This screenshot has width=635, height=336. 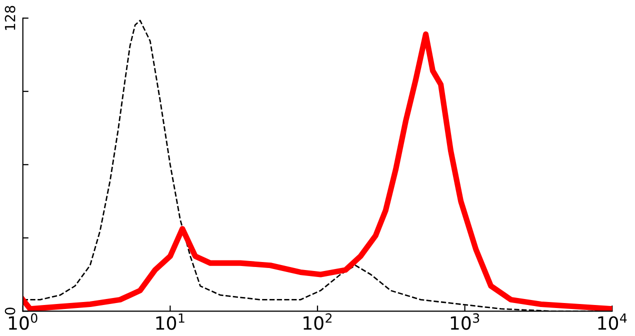 What do you see at coordinates (10, 18) in the screenshot?
I see `y-tick-label: 128` at bounding box center [10, 18].